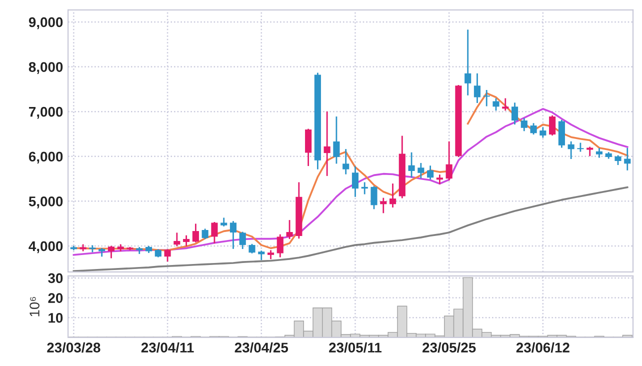  What do you see at coordinates (35, 306) in the screenshot?
I see `y-axis-title: 10⁶` at bounding box center [35, 306].